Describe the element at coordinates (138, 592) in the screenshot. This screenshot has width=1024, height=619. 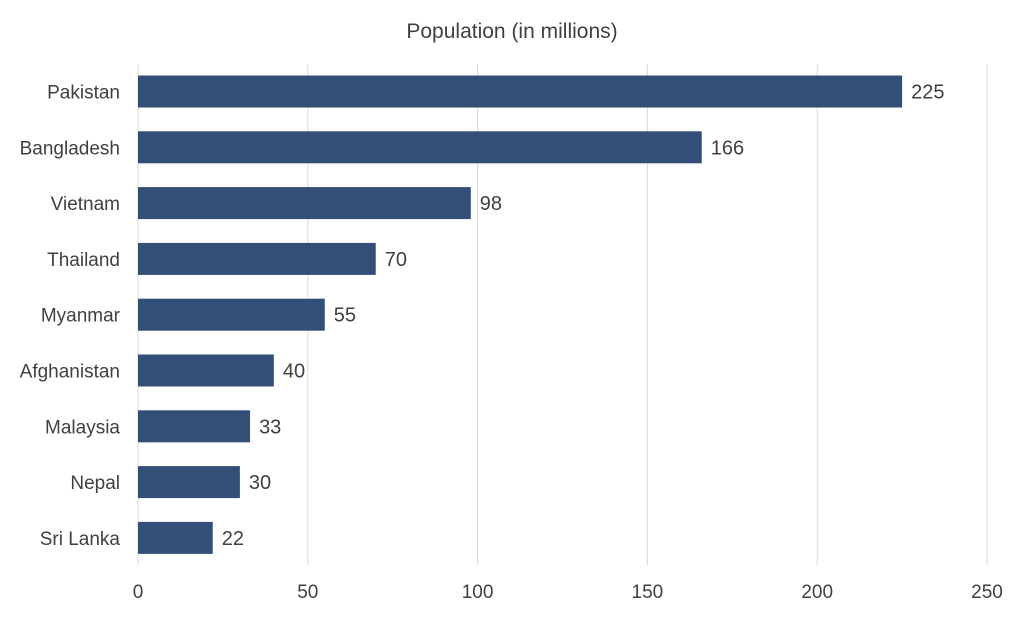
I see `x-tick-label: 0` at that location.